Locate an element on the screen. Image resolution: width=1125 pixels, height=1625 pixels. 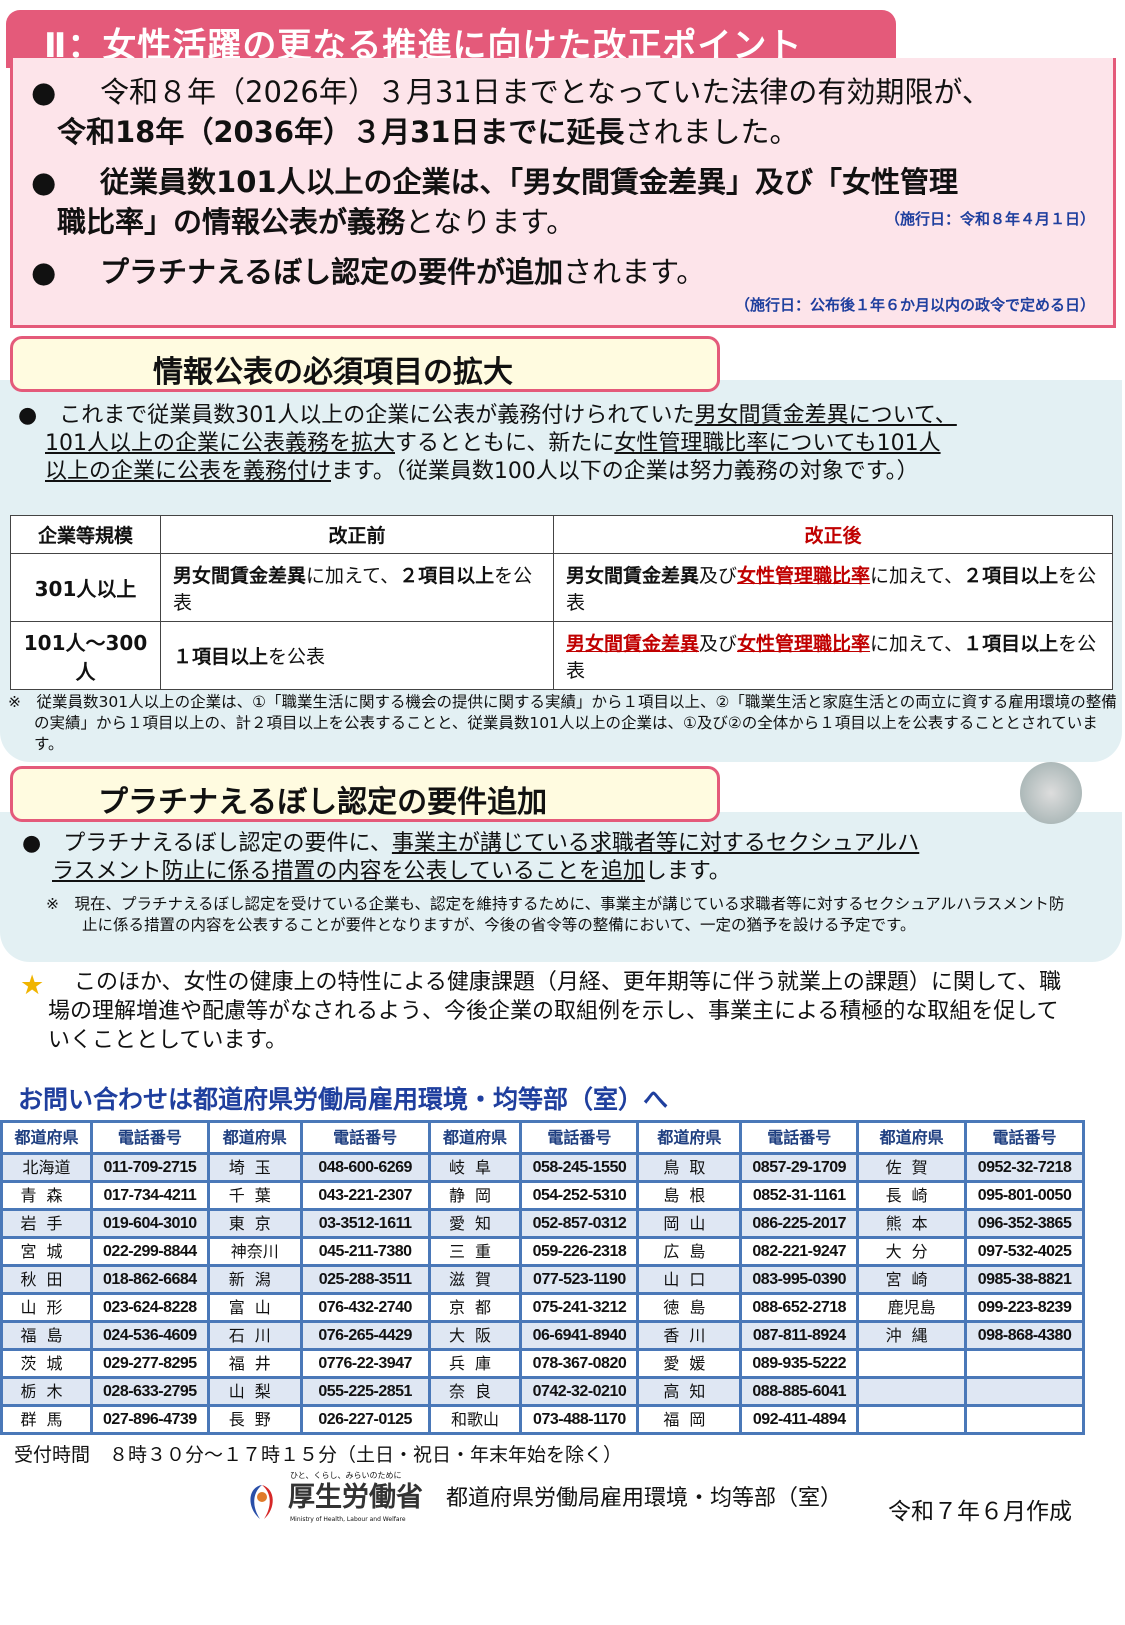
underlined-text: 以上の企業に公表を義務付け is located at coordinates (188, 471).